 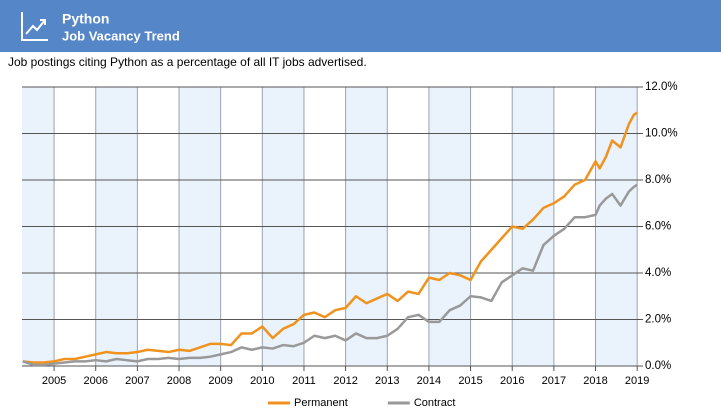 What do you see at coordinates (262, 381) in the screenshot?
I see `x-tick-label: 2010` at bounding box center [262, 381].